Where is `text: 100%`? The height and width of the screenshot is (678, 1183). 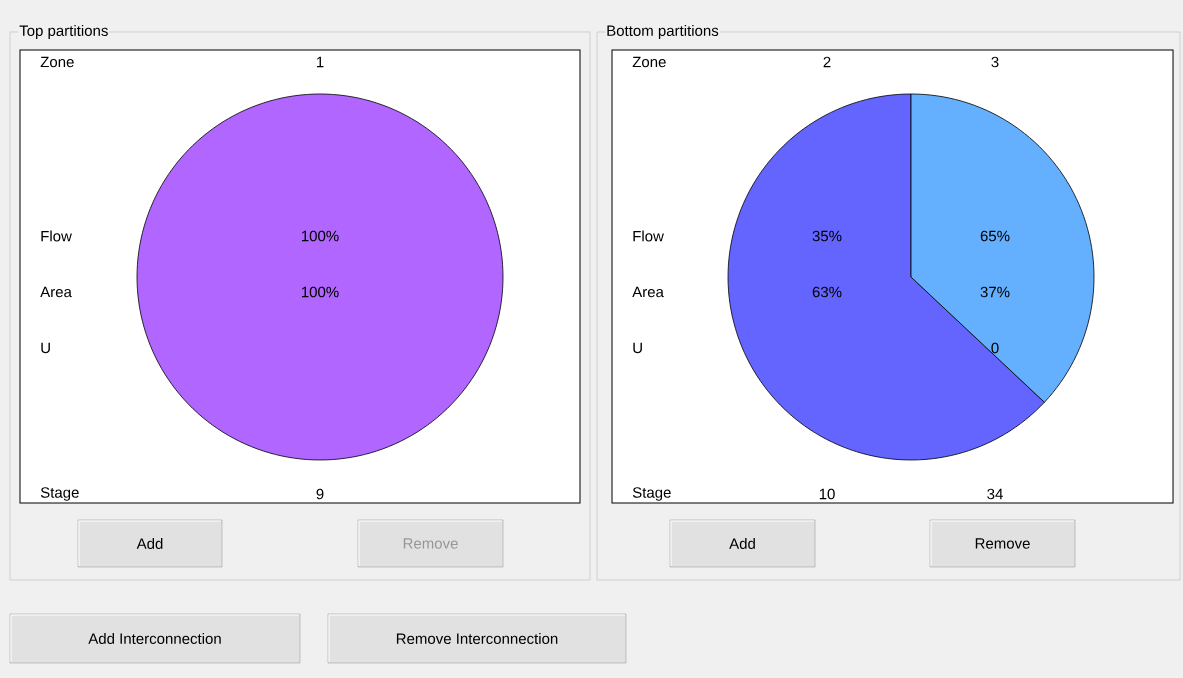
text: 100% is located at coordinates (320, 236).